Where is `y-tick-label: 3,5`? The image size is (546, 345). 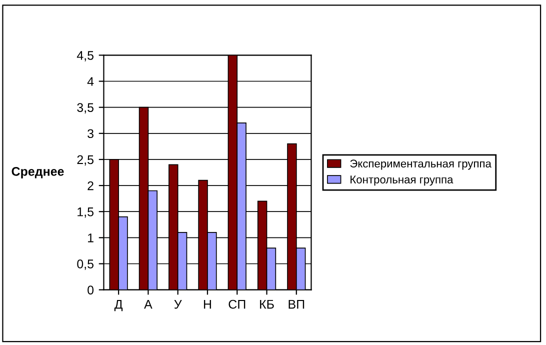
y-tick-label: 3,5 is located at coordinates (85, 108).